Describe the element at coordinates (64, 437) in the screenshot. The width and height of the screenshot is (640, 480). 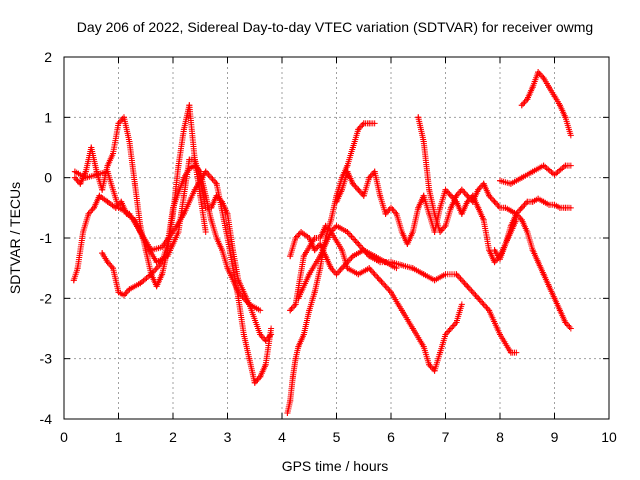
I see `x-tick-label: 0` at that location.